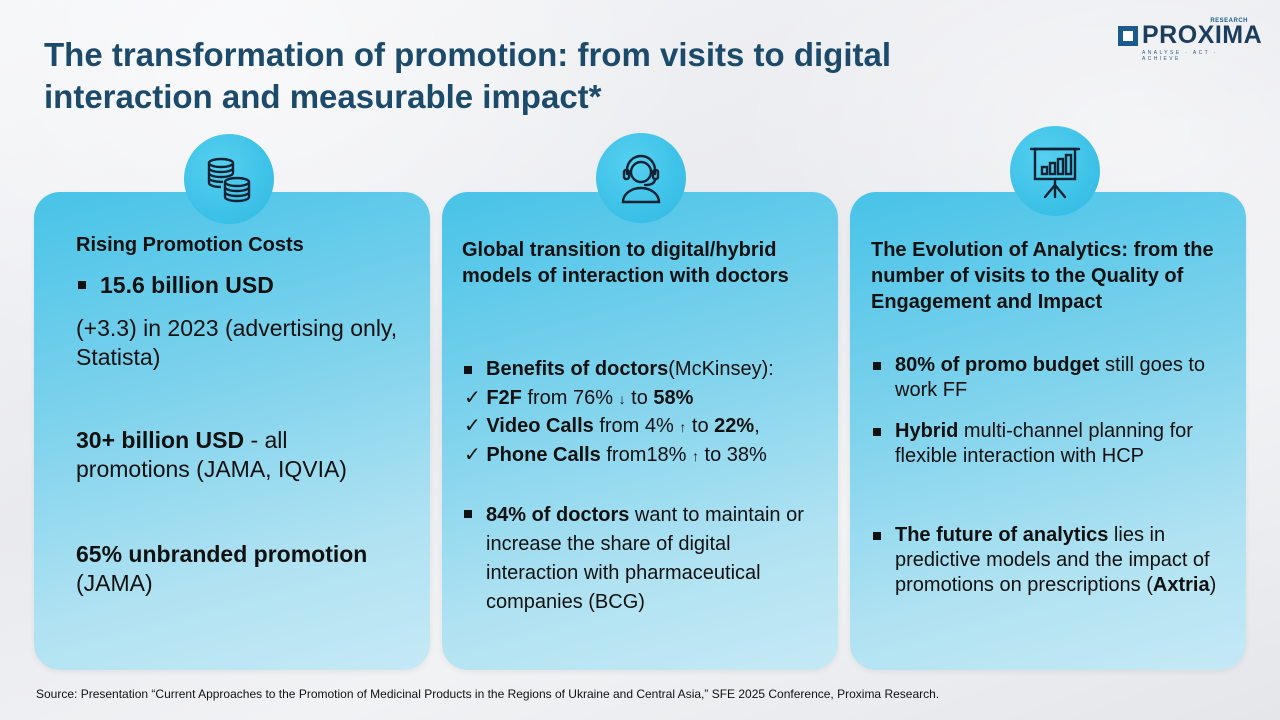 The image size is (1280, 720). I want to click on arrow-down-icon: ↓, so click(622, 399).